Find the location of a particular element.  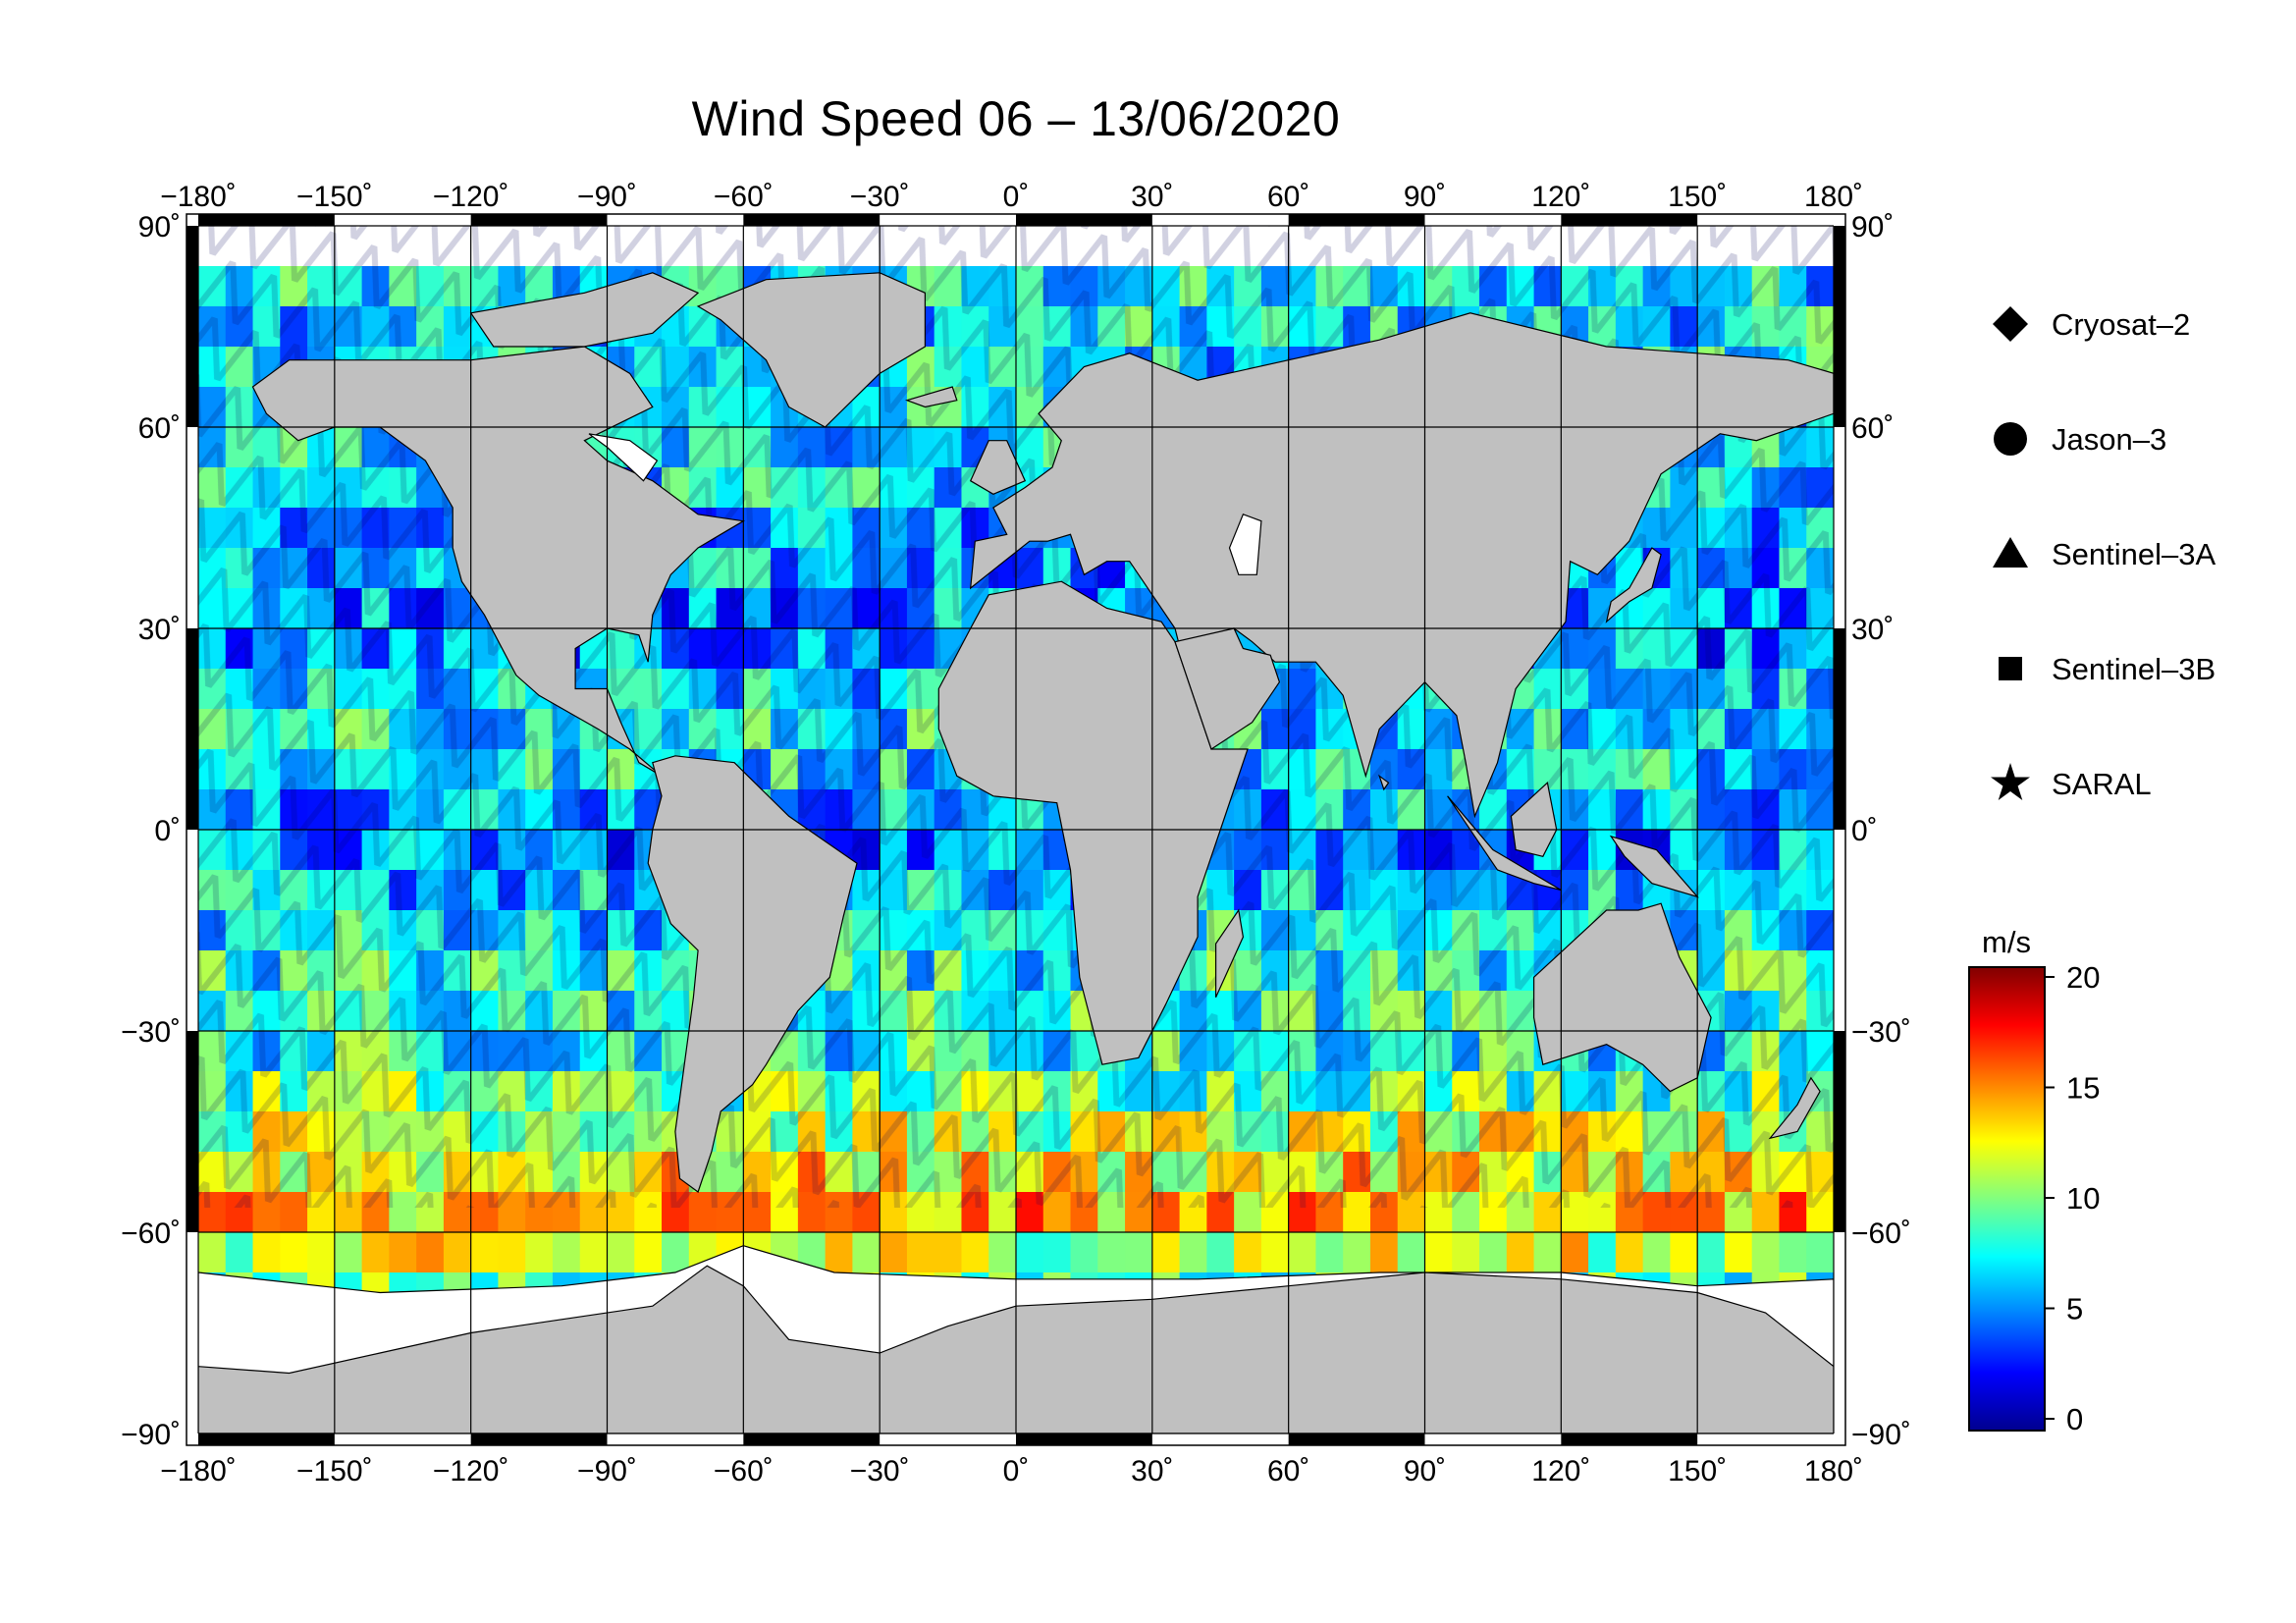

australia is located at coordinates (1622, 997).